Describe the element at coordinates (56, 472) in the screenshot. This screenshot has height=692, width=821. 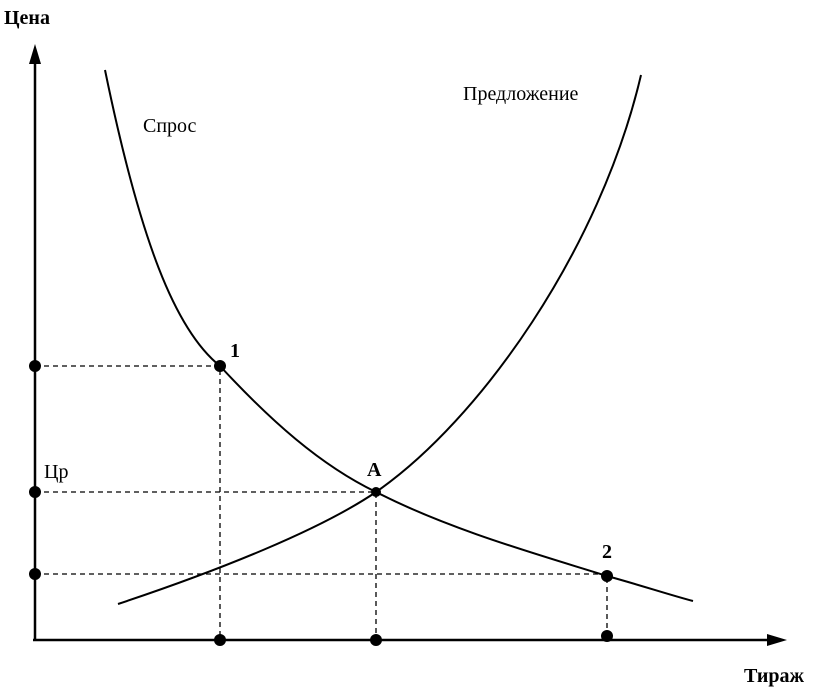
I see `price-label: Цр` at that location.